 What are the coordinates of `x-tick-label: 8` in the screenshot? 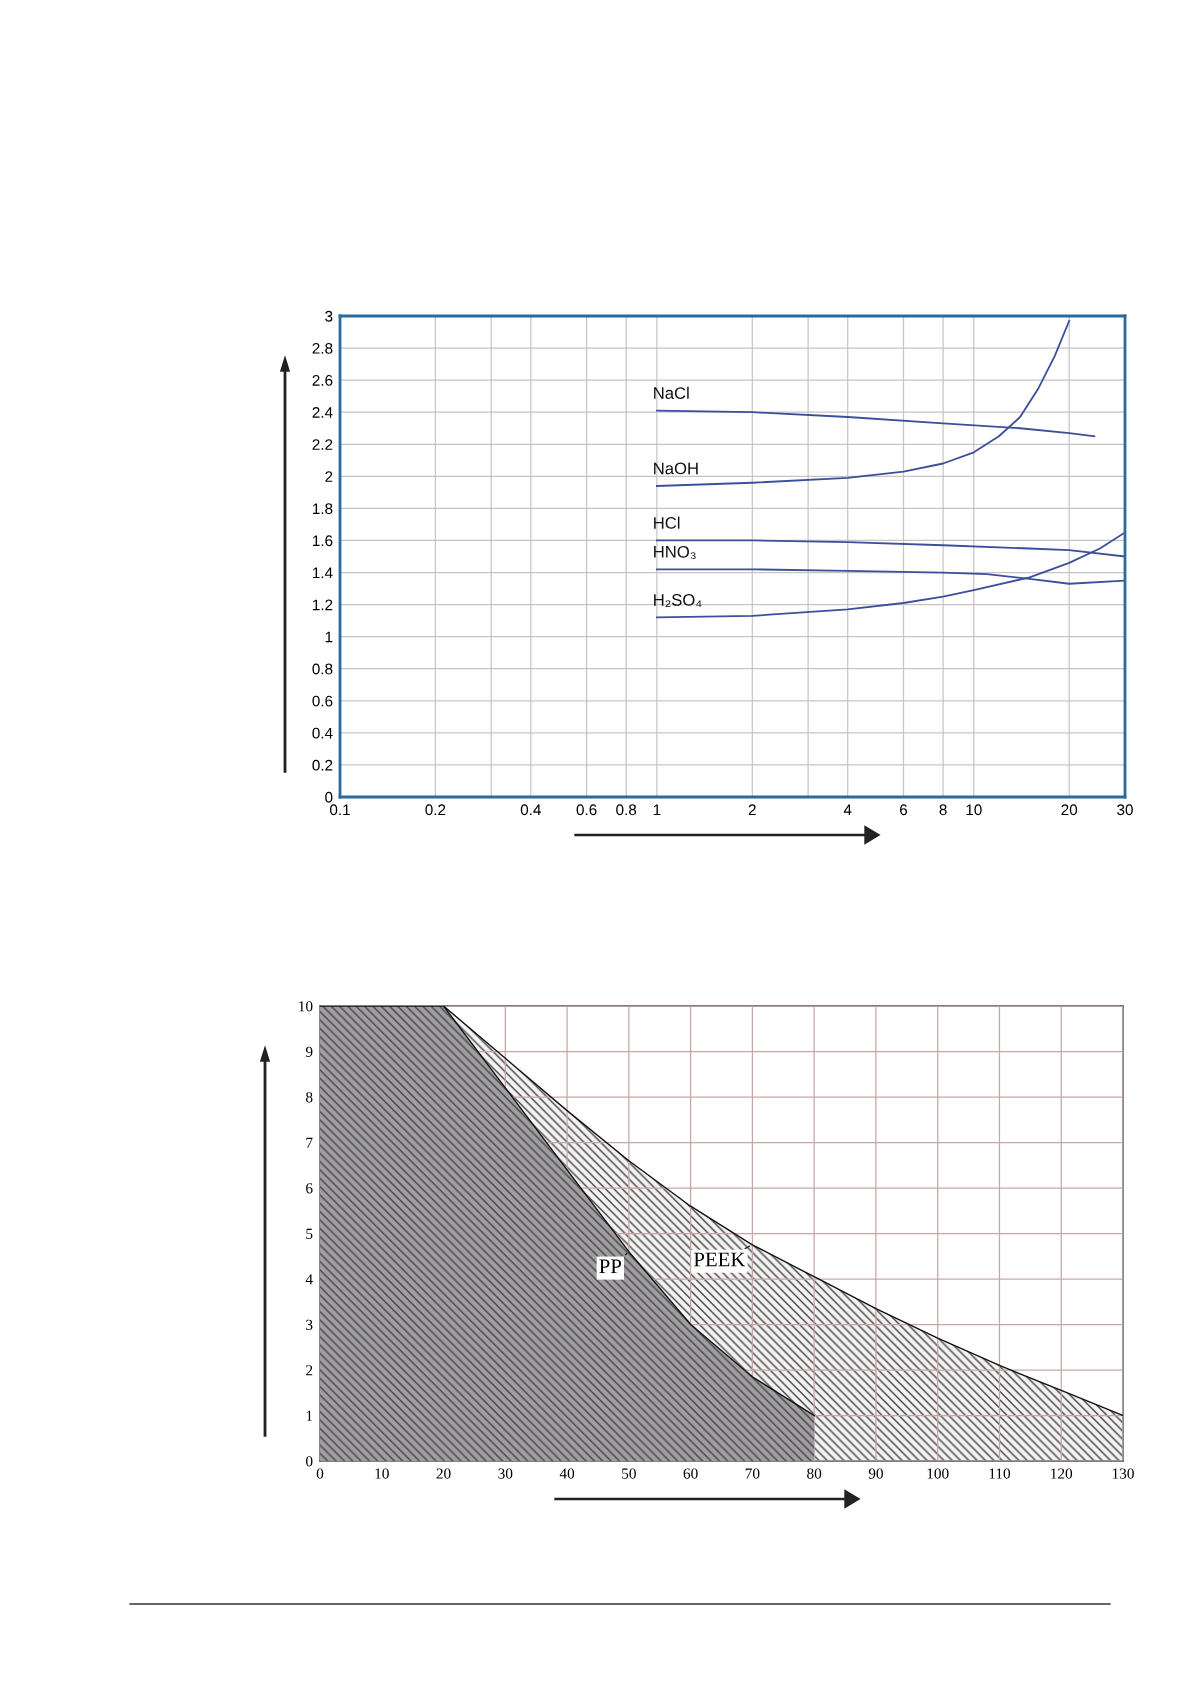 It's located at (943, 810).